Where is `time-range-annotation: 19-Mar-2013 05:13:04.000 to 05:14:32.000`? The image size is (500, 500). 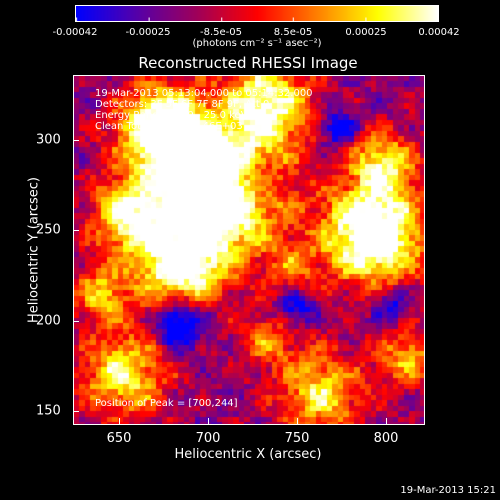
time-range-annotation: 19-Mar-2013 05:13:04.000 to 05:14:32.000 is located at coordinates (204, 93).